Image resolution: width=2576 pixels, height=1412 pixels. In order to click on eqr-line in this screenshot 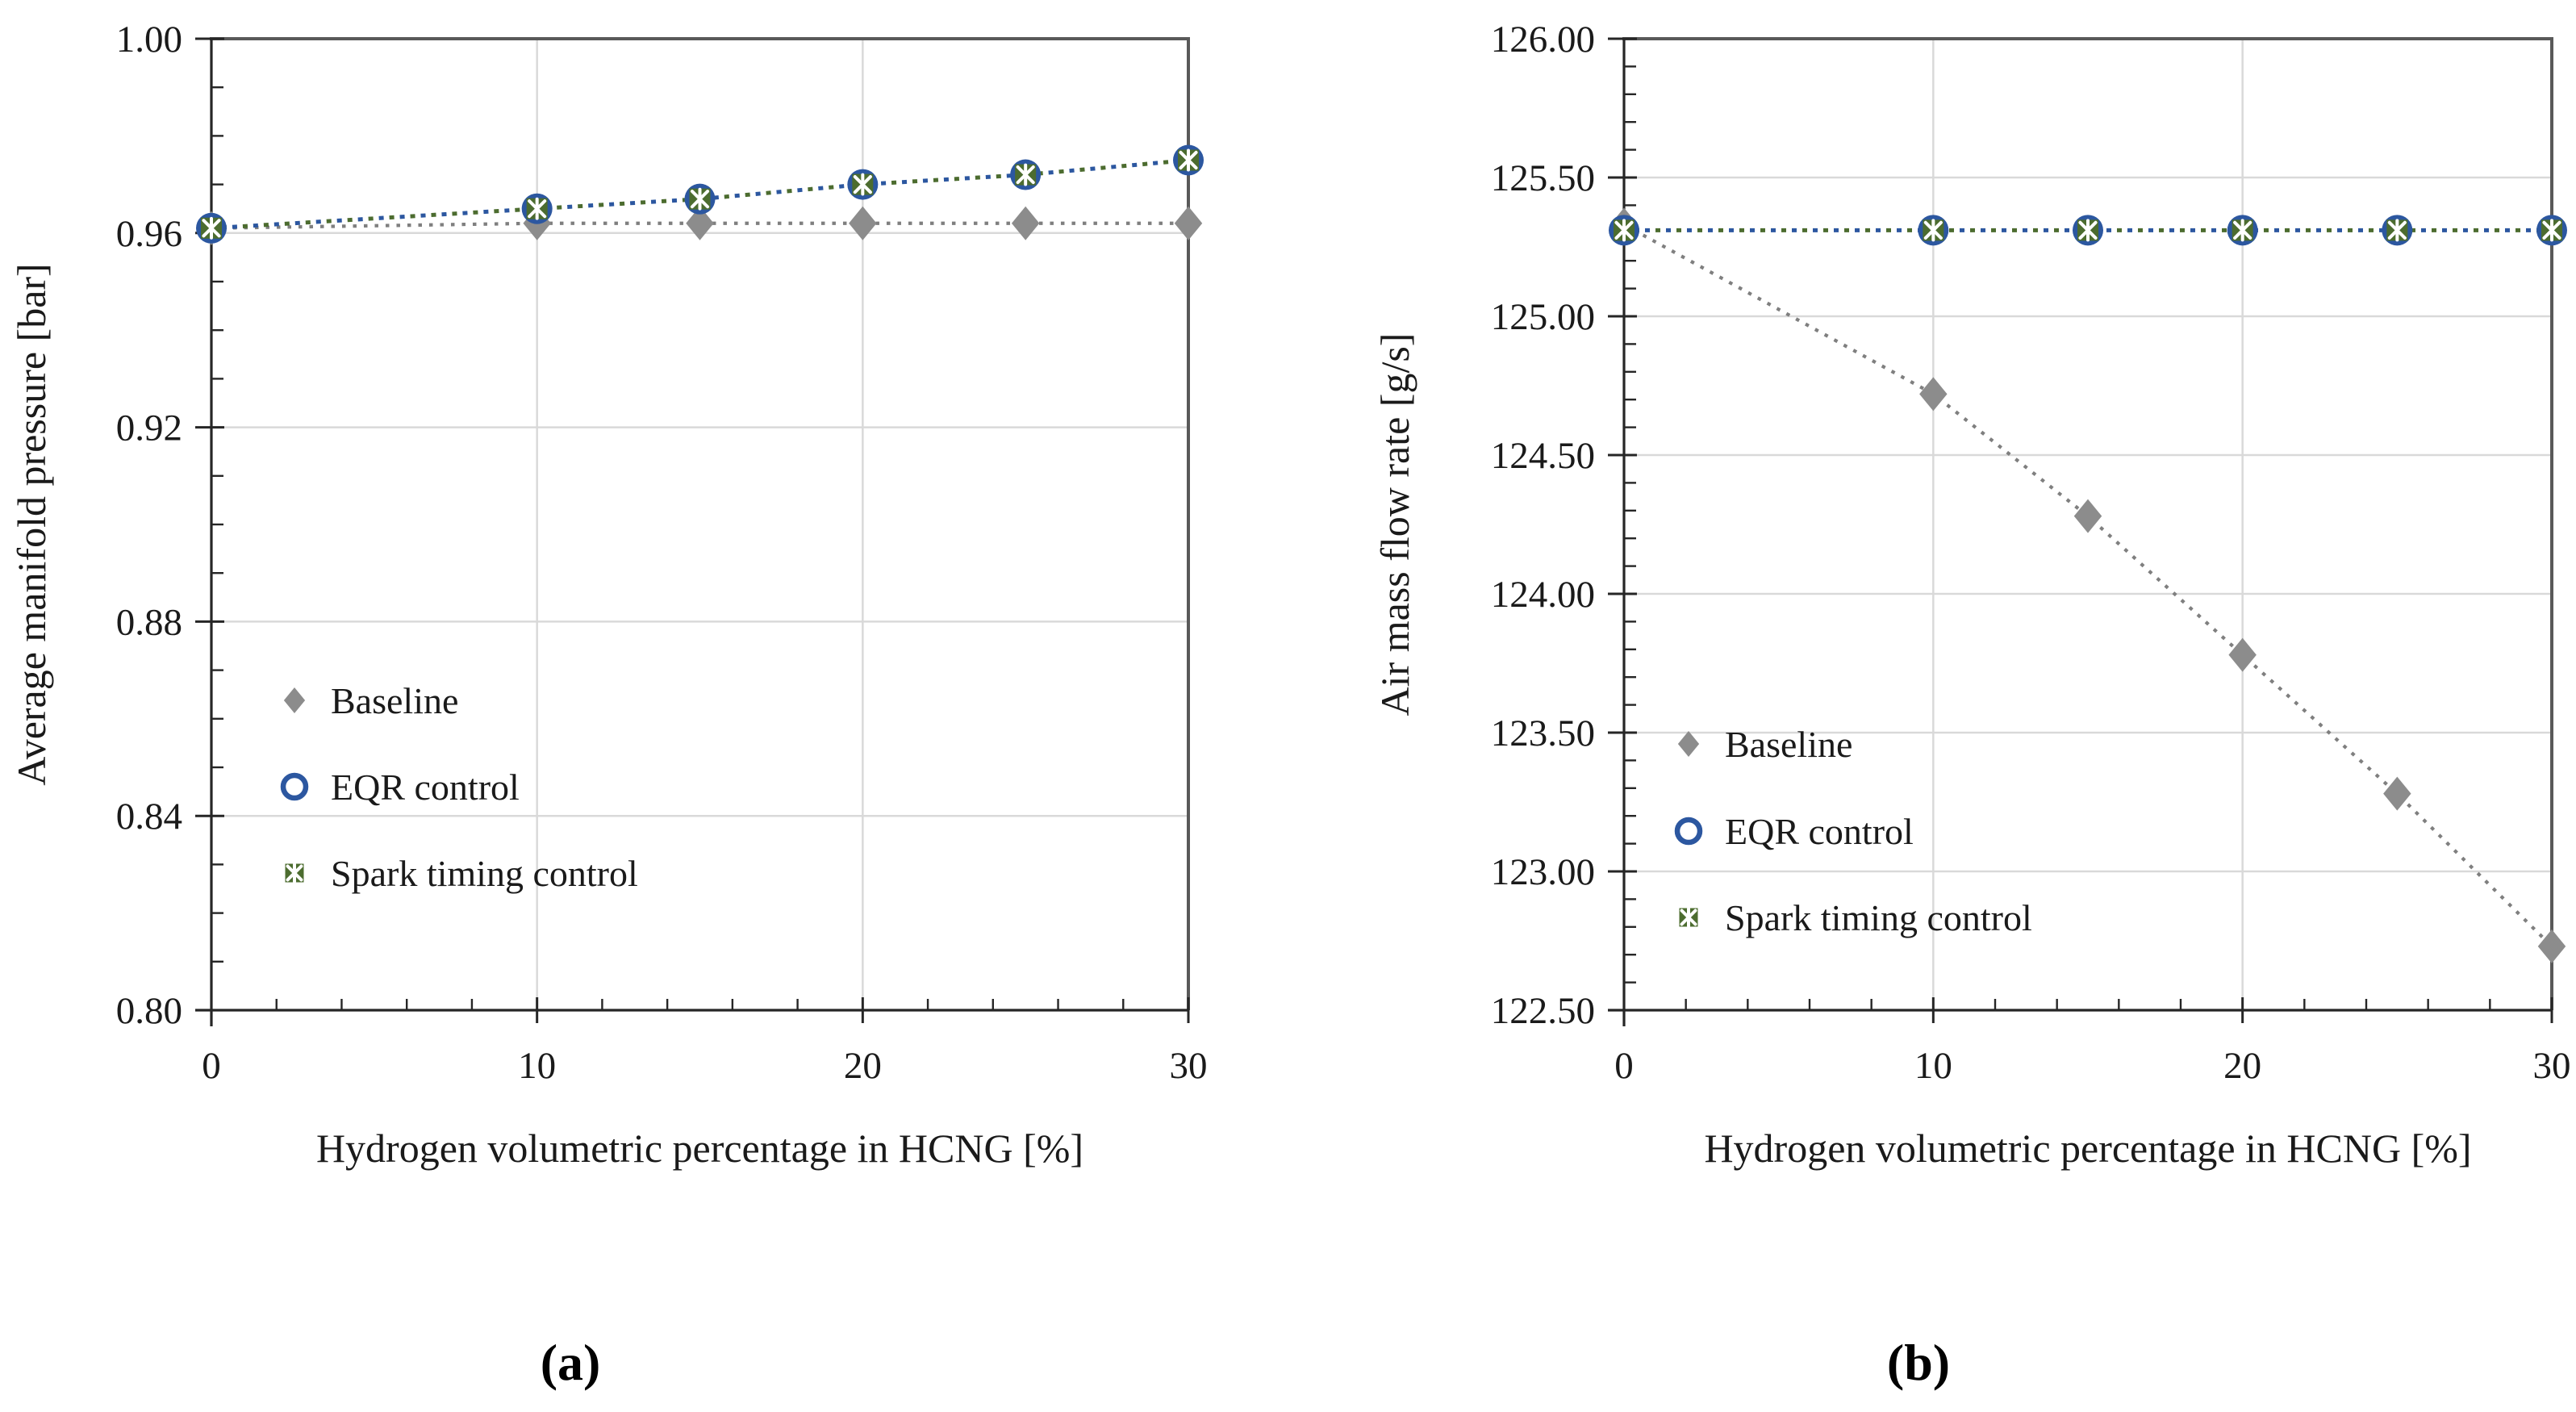, I will do `click(700, 194)`.